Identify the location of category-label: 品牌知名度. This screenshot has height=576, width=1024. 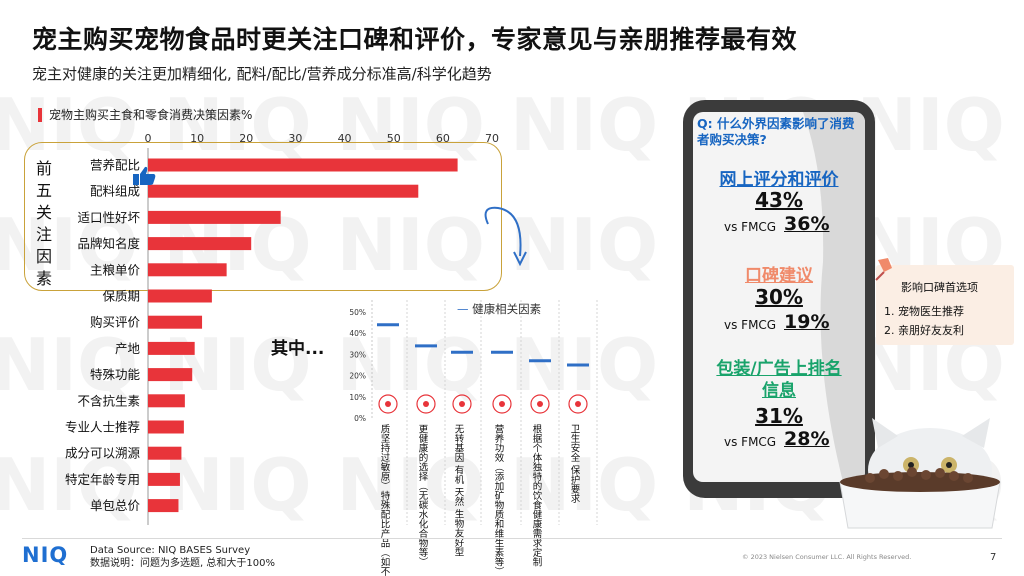
(108, 243).